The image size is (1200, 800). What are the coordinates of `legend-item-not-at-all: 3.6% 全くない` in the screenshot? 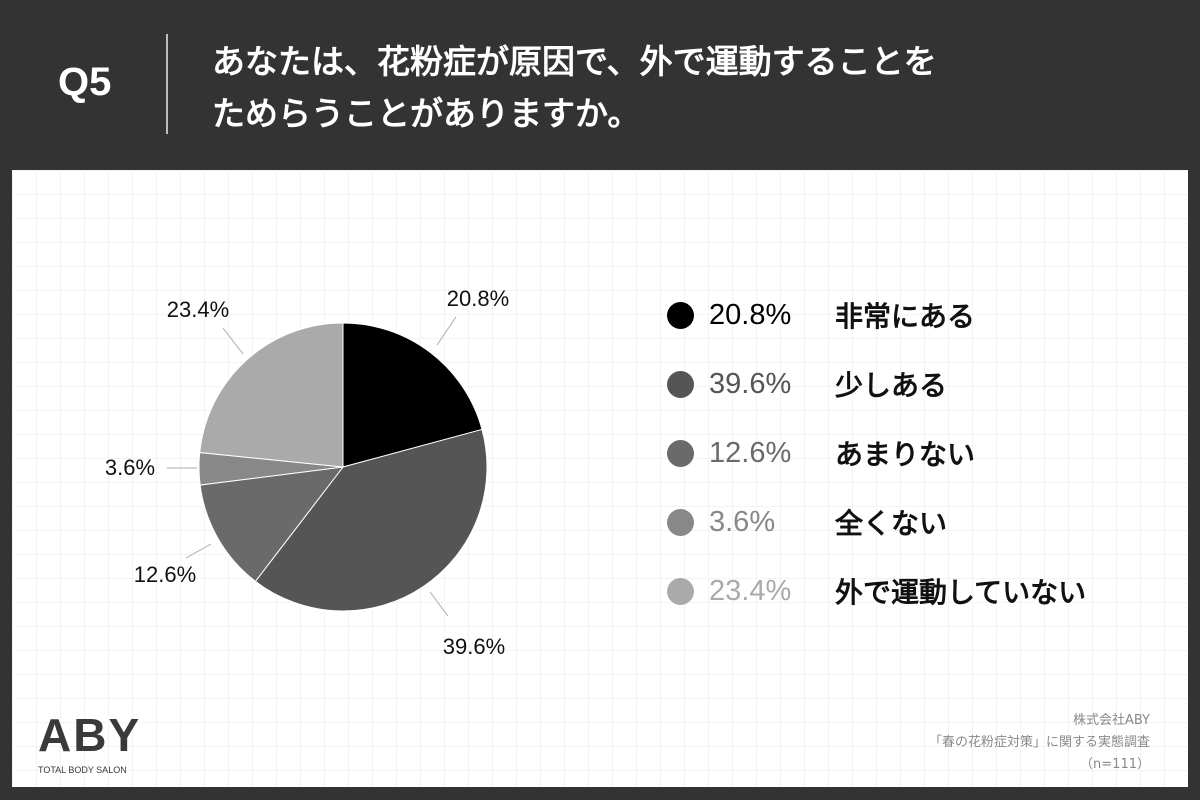 It's located at (897, 522).